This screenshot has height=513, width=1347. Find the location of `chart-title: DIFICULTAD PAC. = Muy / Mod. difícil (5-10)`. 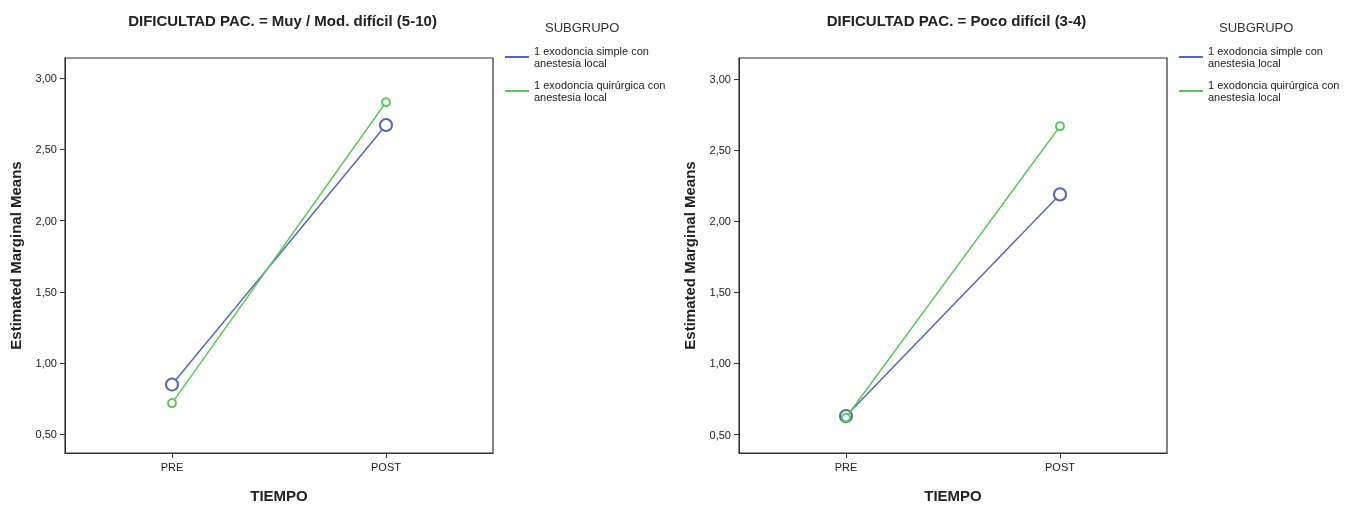

chart-title: DIFICULTAD PAC. = Muy / Mod. difícil (5-10) is located at coordinates (282, 20).